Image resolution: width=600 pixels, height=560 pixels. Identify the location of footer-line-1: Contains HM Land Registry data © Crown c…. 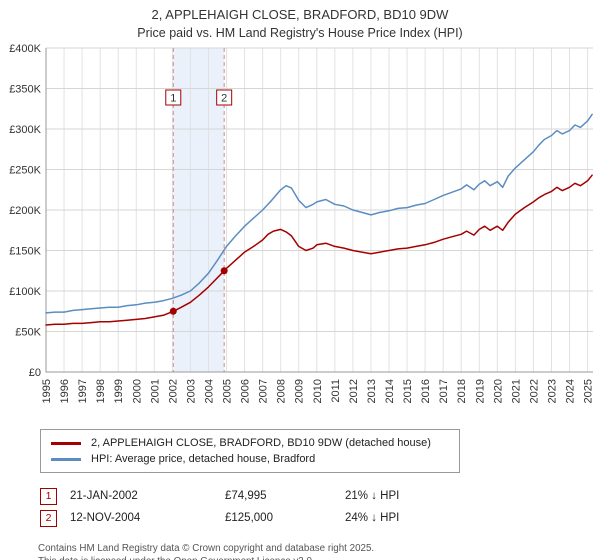
(206, 548).